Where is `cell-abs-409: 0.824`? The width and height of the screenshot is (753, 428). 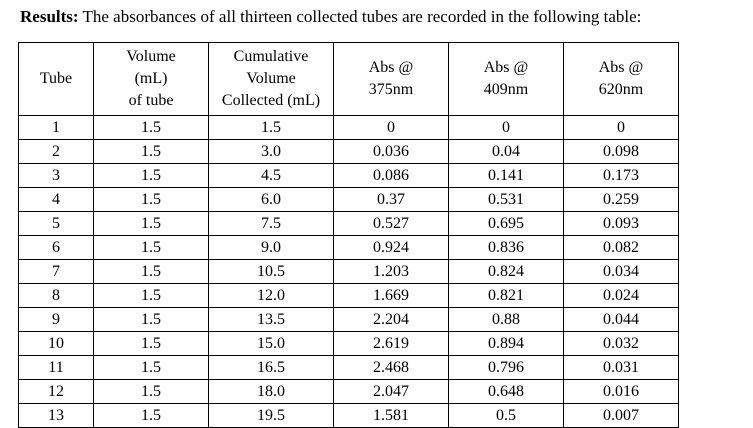
cell-abs-409: 0.824 is located at coordinates (506, 271).